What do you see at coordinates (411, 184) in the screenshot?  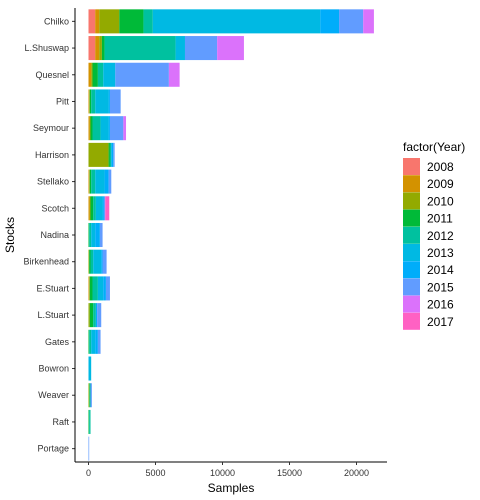 I see `legend-key-2009` at bounding box center [411, 184].